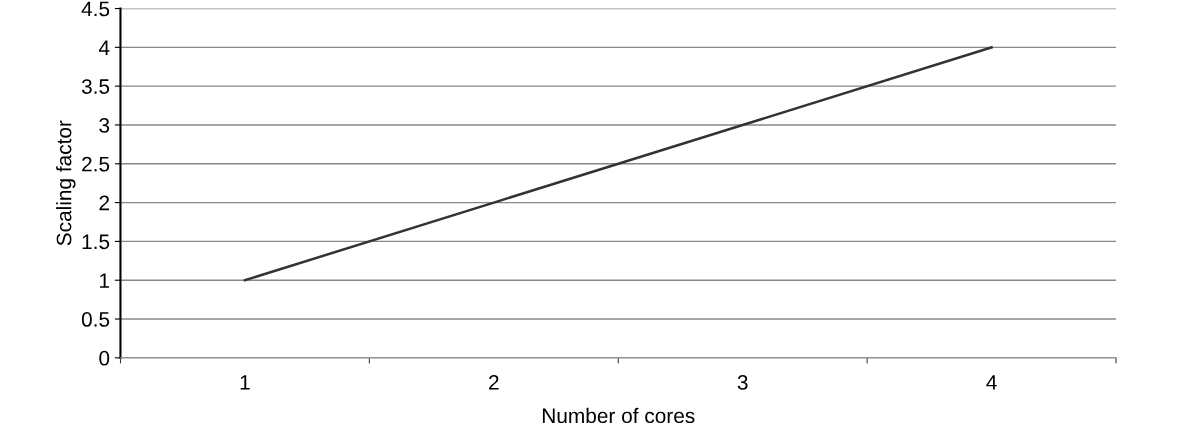  Describe the element at coordinates (105, 280) in the screenshot. I see `y-tick-label: 1` at that location.